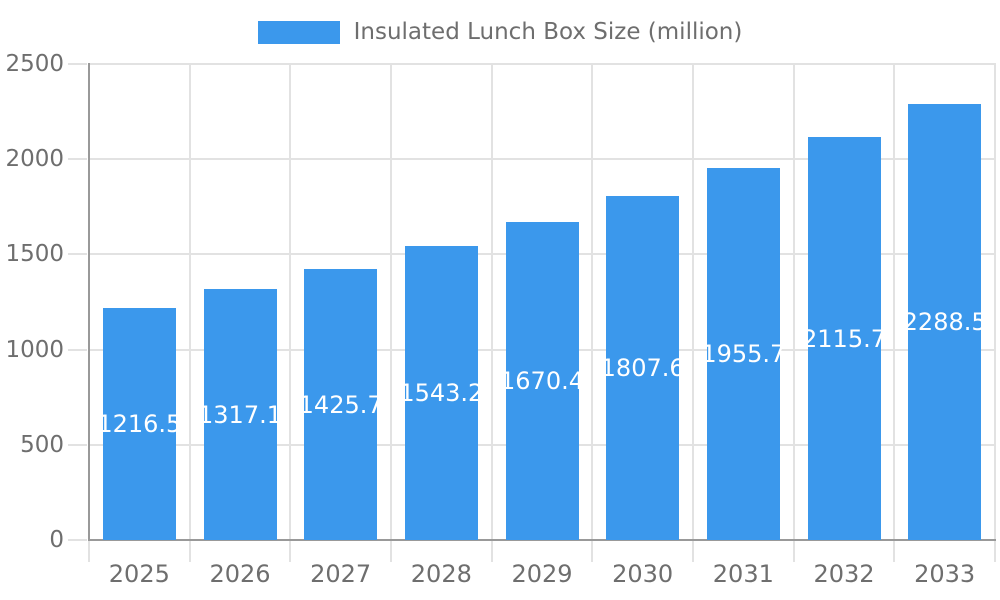 The width and height of the screenshot is (1000, 600). I want to click on x-axis-label: 2033, so click(945, 574).